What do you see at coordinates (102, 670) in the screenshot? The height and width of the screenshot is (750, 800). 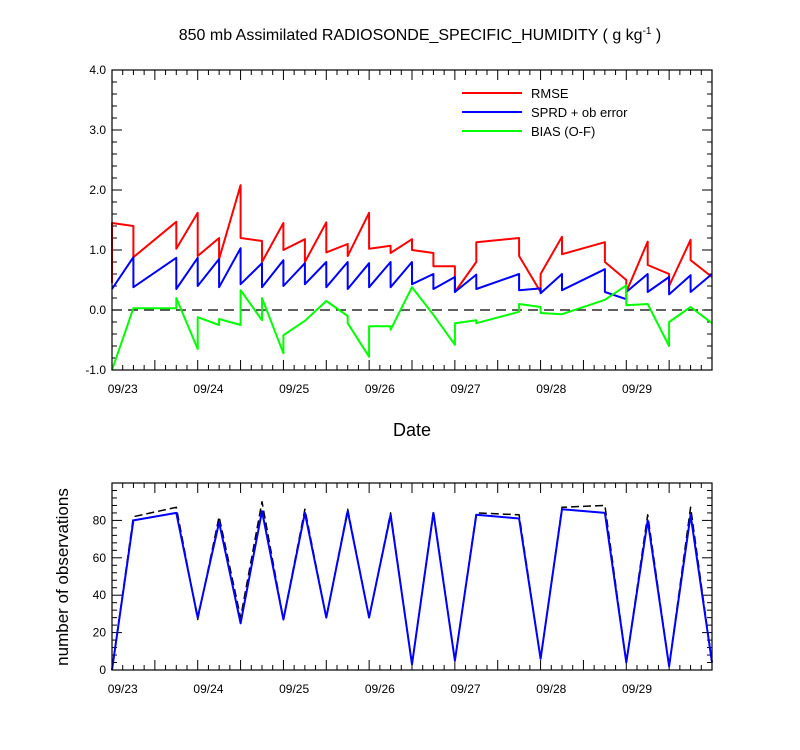 I see `y-tick-label: 0` at bounding box center [102, 670].